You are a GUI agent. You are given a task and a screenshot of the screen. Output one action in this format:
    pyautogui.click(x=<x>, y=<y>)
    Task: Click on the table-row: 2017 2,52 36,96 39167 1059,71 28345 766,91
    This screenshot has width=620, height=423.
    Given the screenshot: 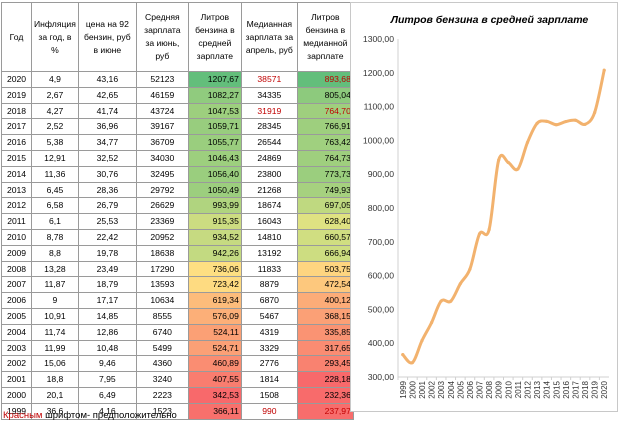 What is the action you would take?
    pyautogui.click(x=177, y=127)
    